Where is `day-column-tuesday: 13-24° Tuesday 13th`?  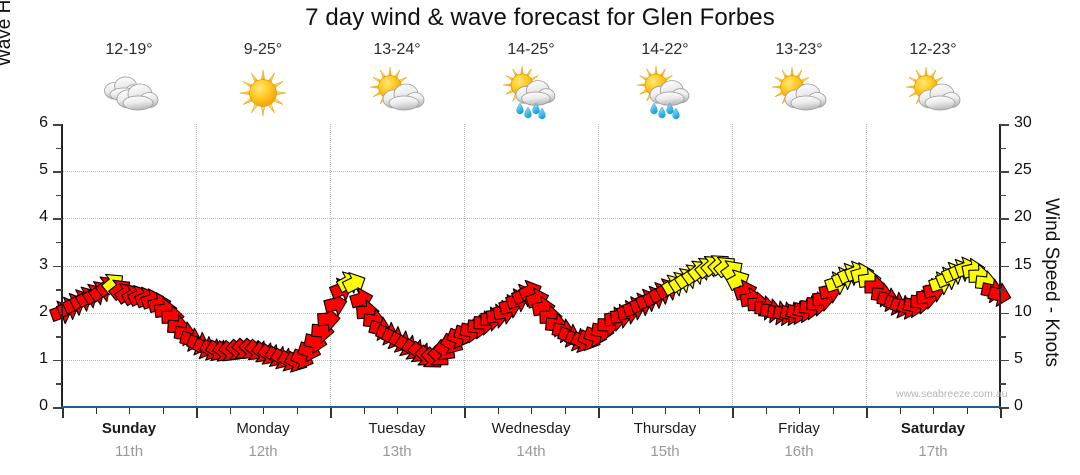
day-column-tuesday: 13-24° Tuesday 13th is located at coordinates (397, 237).